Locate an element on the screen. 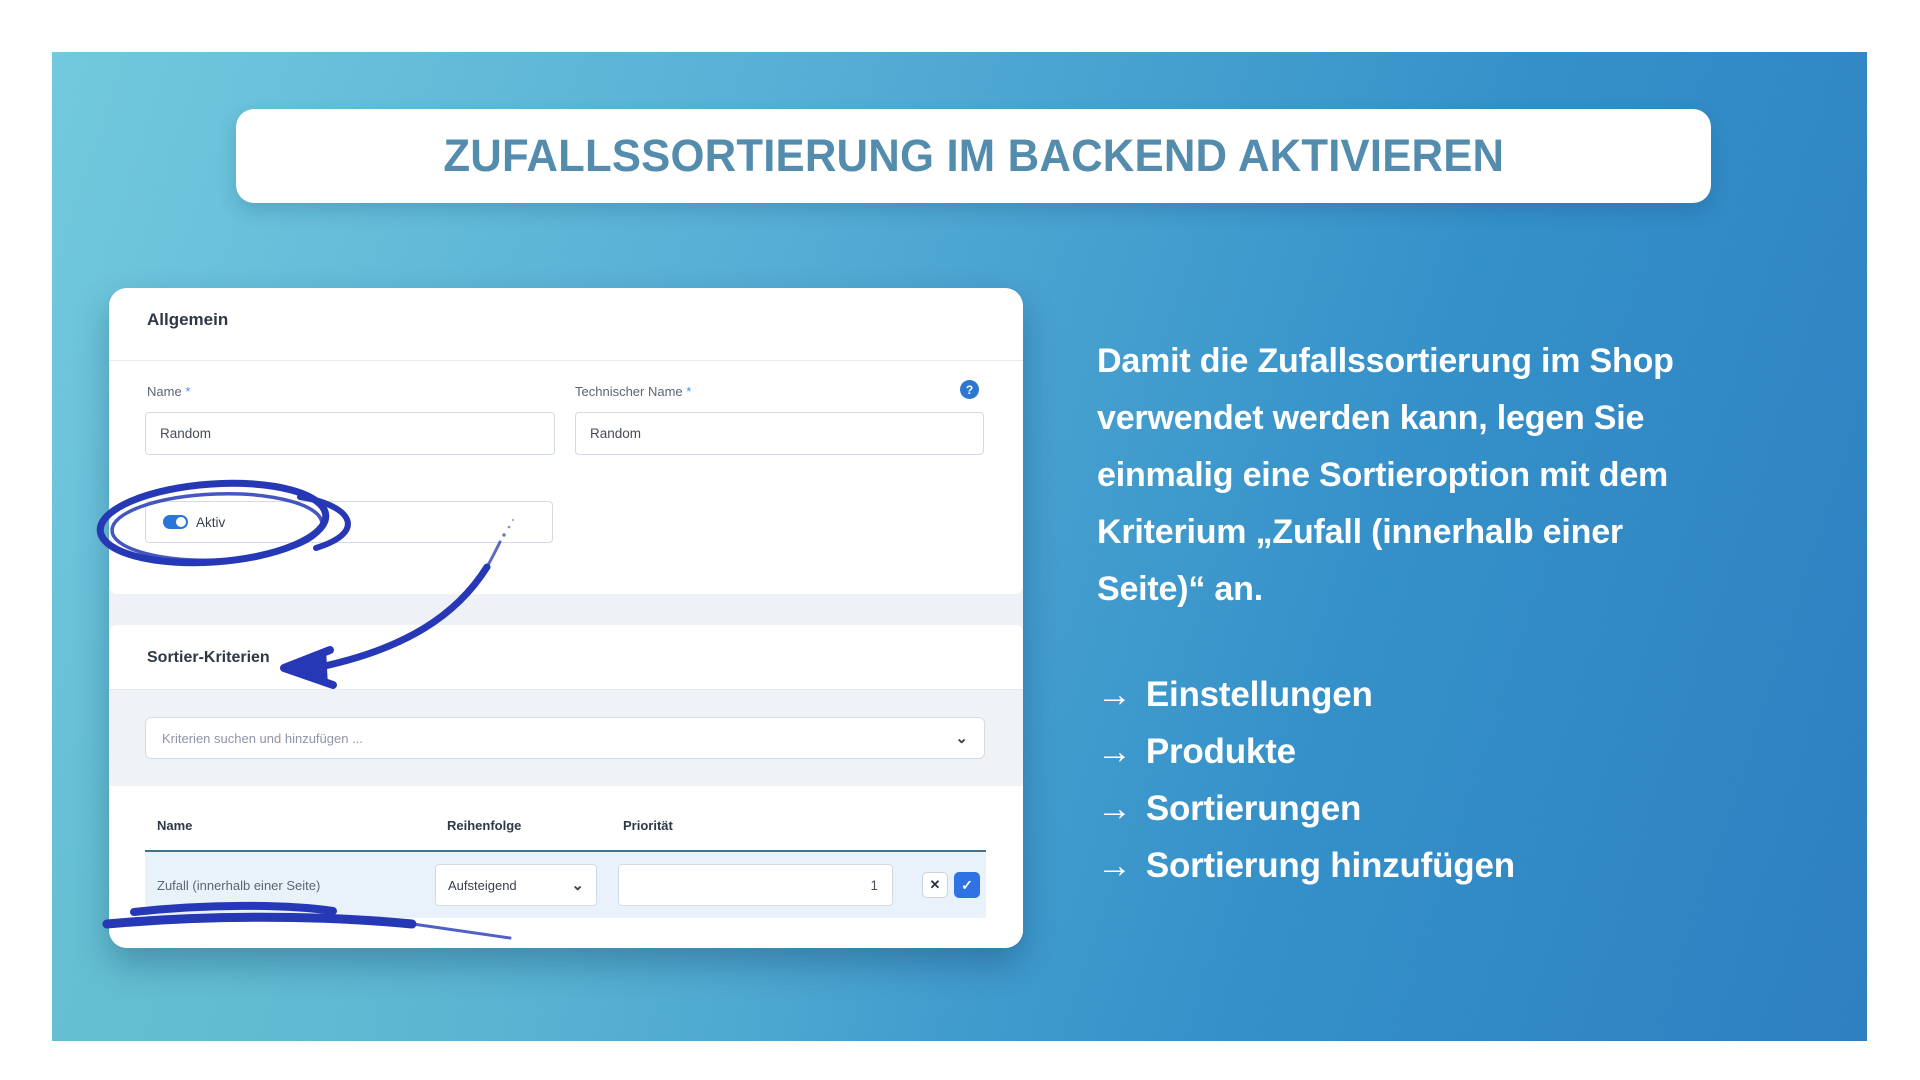  technical-name-input is located at coordinates (779, 433).